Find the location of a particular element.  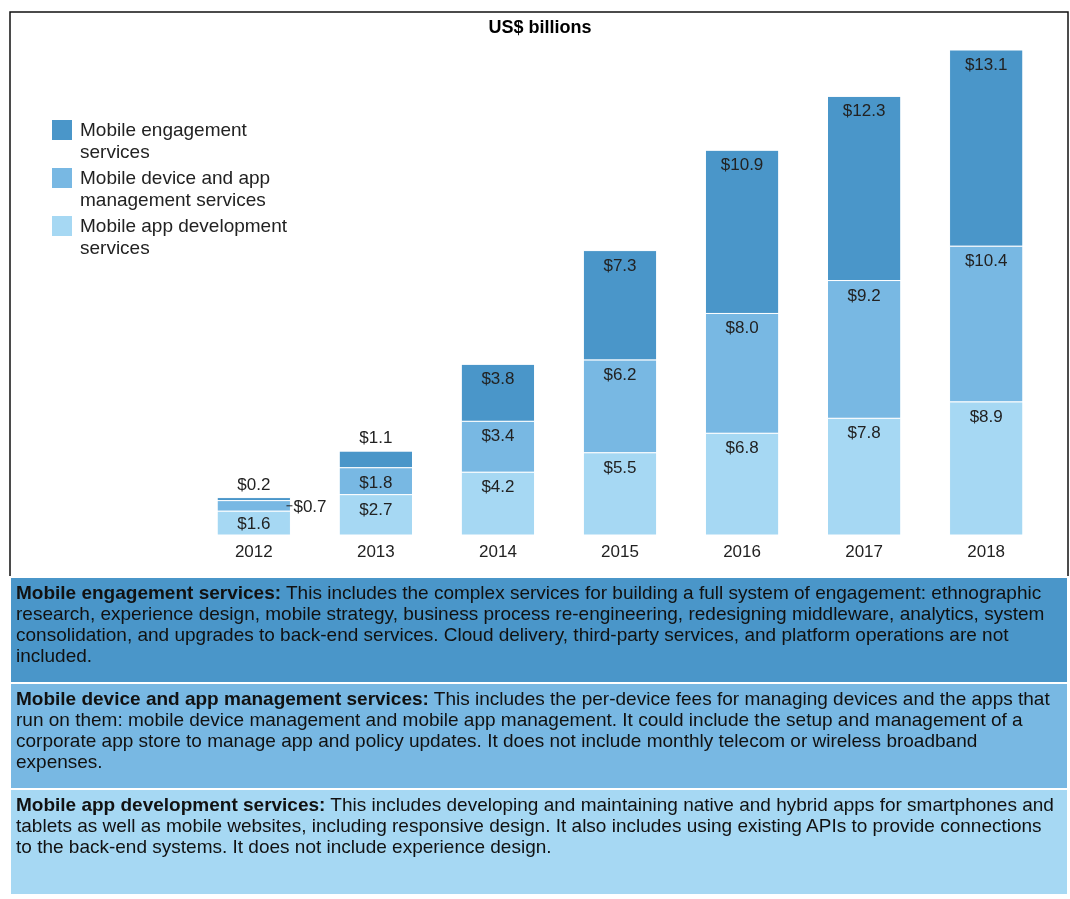

data-label: $5.5 is located at coordinates (620, 467).